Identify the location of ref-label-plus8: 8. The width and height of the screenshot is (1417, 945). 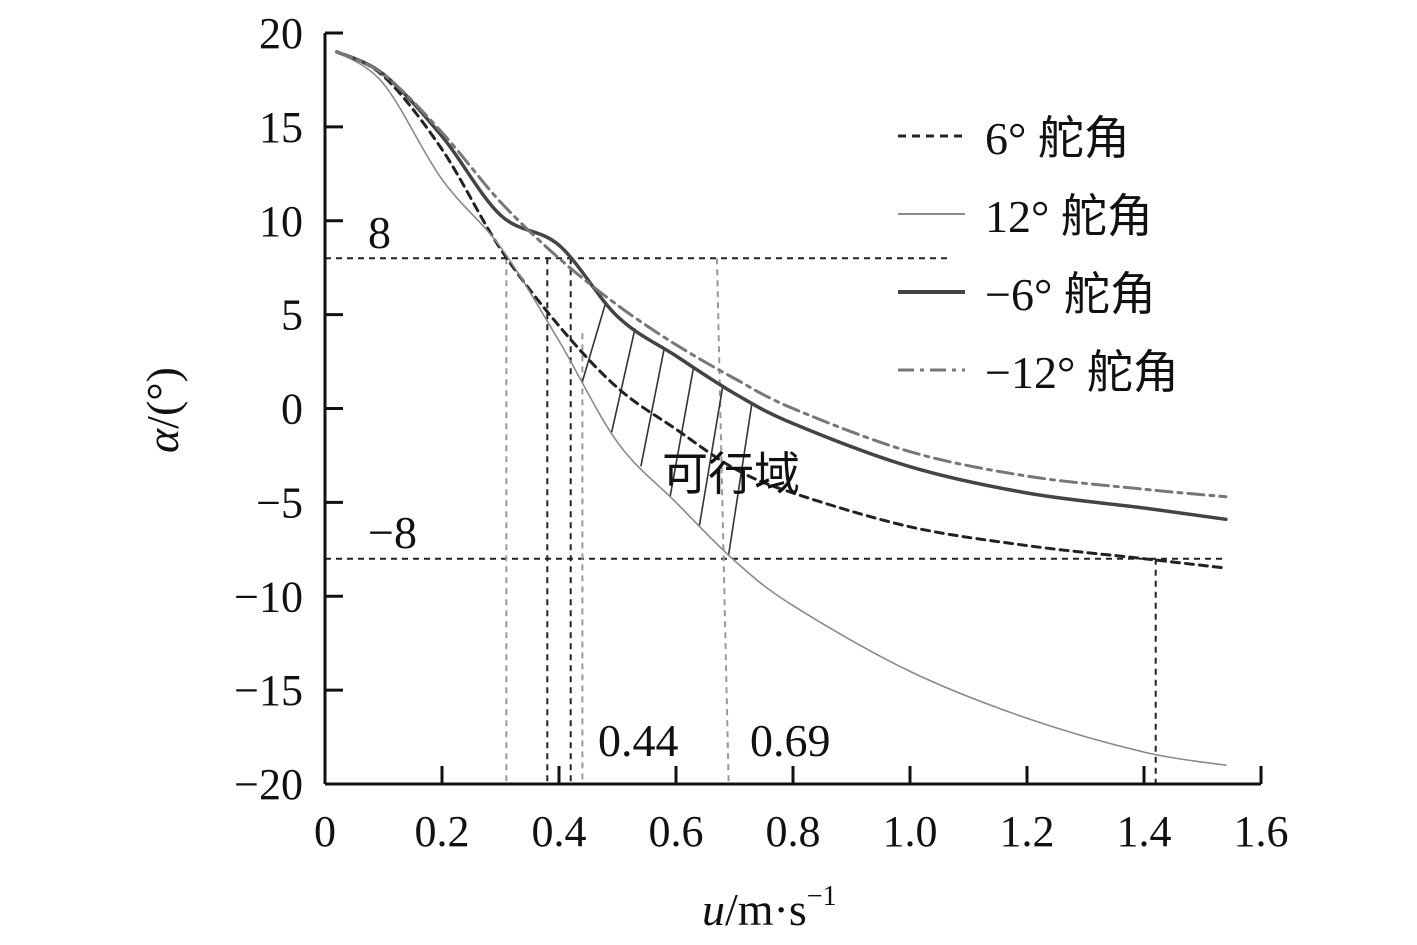
(379, 232).